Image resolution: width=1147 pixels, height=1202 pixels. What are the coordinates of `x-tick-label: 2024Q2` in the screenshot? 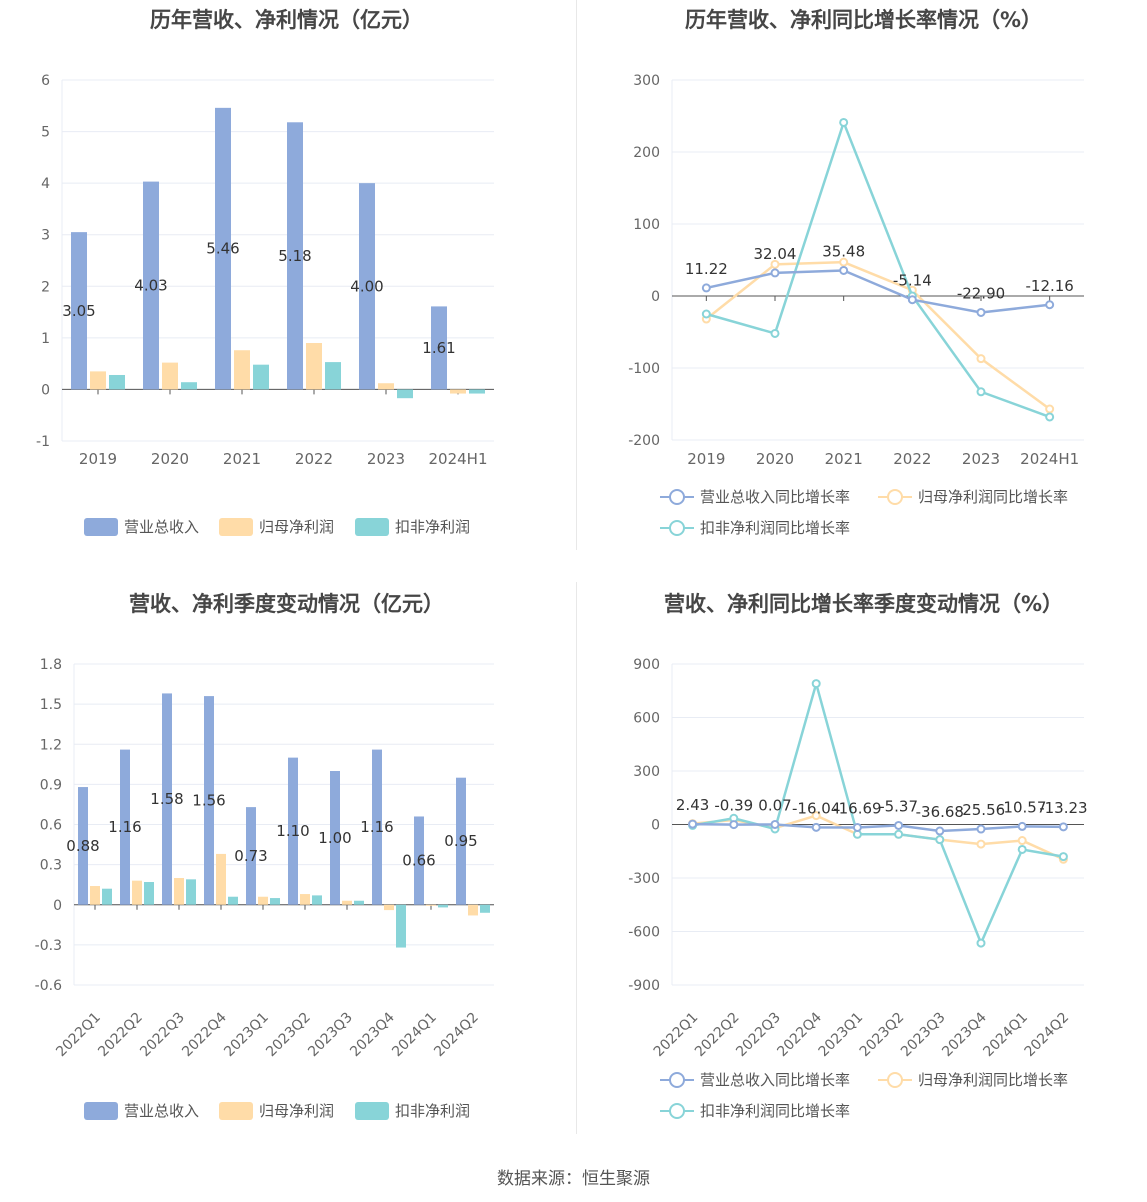 It's located at (456, 1035).